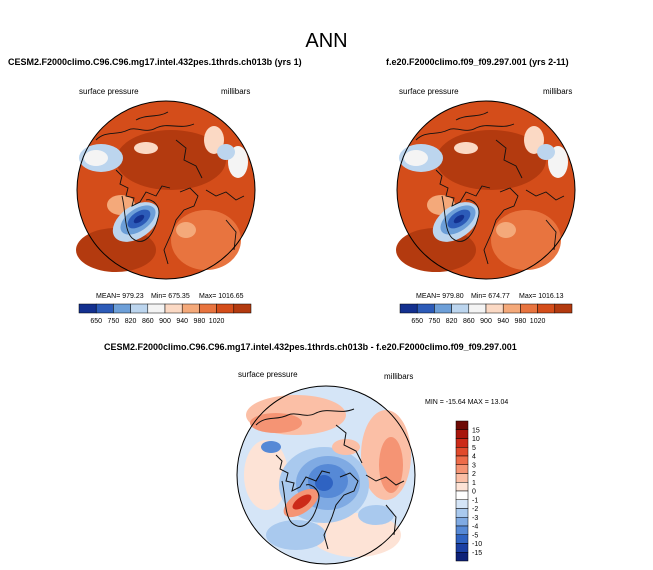 The image size is (653, 570). I want to click on colorbar-tick-label: 0, so click(474, 492).